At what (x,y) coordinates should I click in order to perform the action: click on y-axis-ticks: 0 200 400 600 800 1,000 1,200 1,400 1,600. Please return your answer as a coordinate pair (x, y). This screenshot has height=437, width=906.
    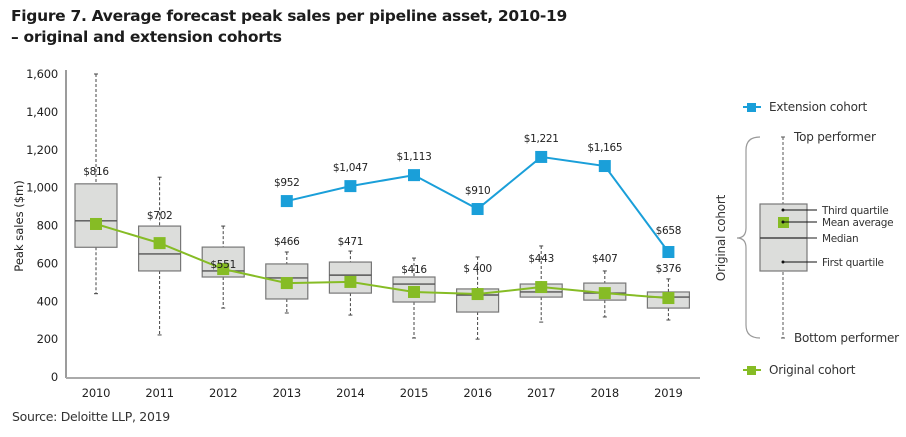
    Looking at the image, I should click on (42, 225).